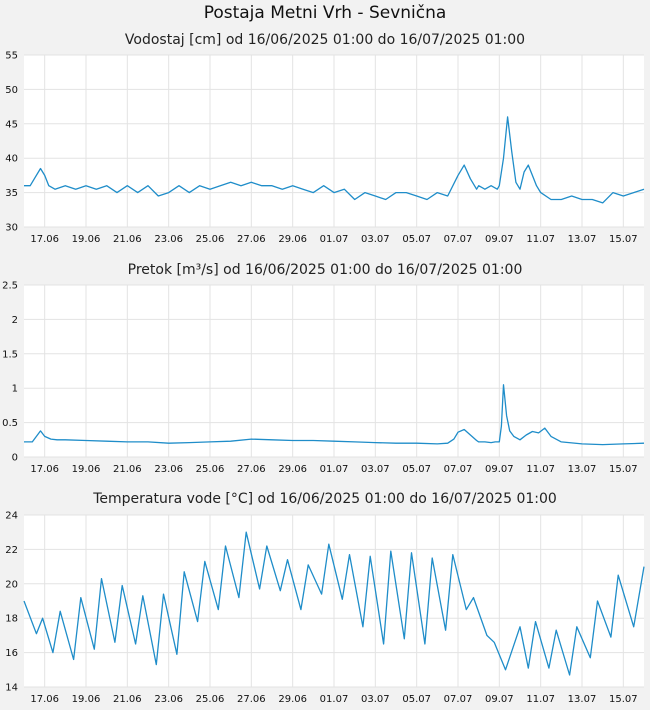 This screenshot has height=710, width=650. Describe the element at coordinates (11, 550) in the screenshot. I see `y-tick-label: 22` at that location.